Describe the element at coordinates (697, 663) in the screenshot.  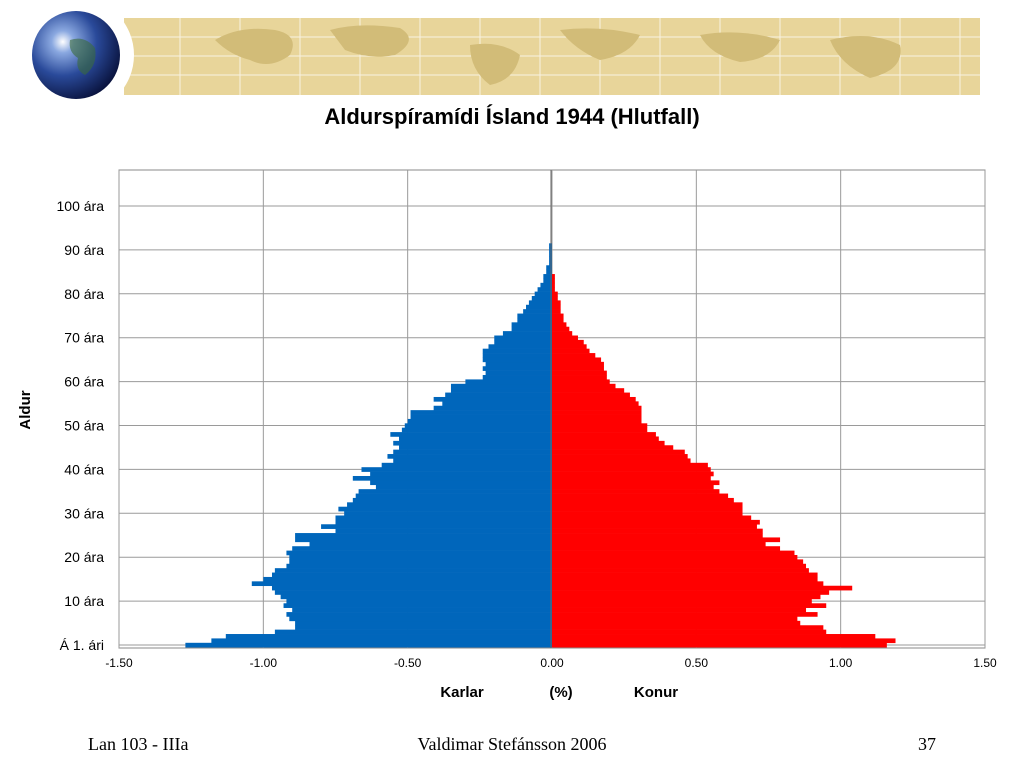
I see `x-tick-label: 0.50` at that location.